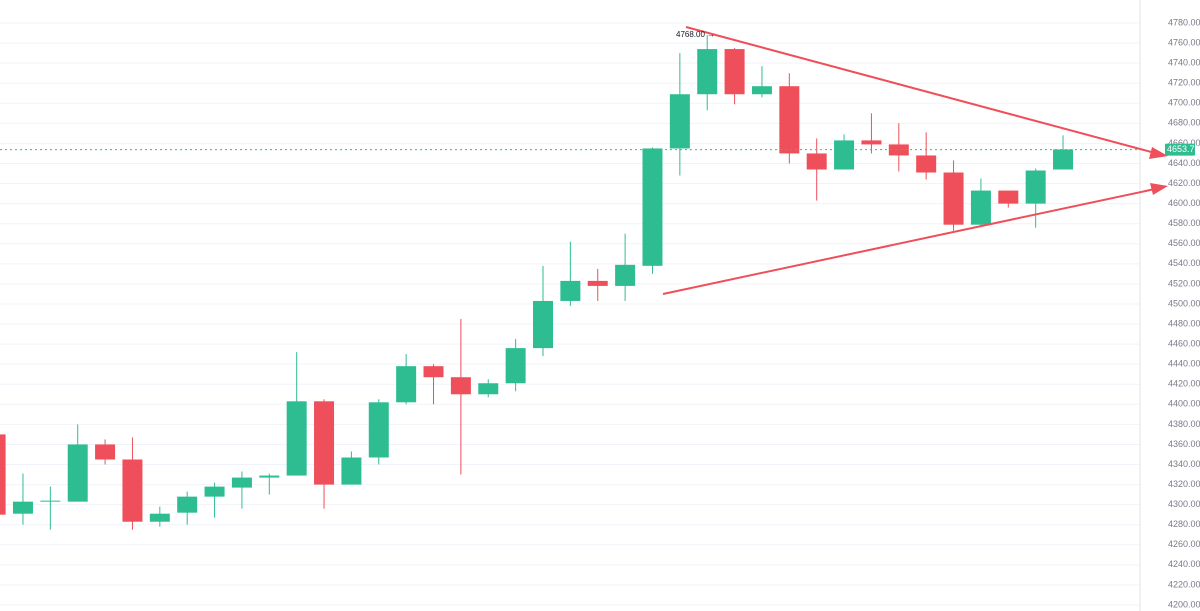 The height and width of the screenshot is (611, 1200). Describe the element at coordinates (1184, 424) in the screenshot. I see `y-tick-label: 4380.00` at that location.